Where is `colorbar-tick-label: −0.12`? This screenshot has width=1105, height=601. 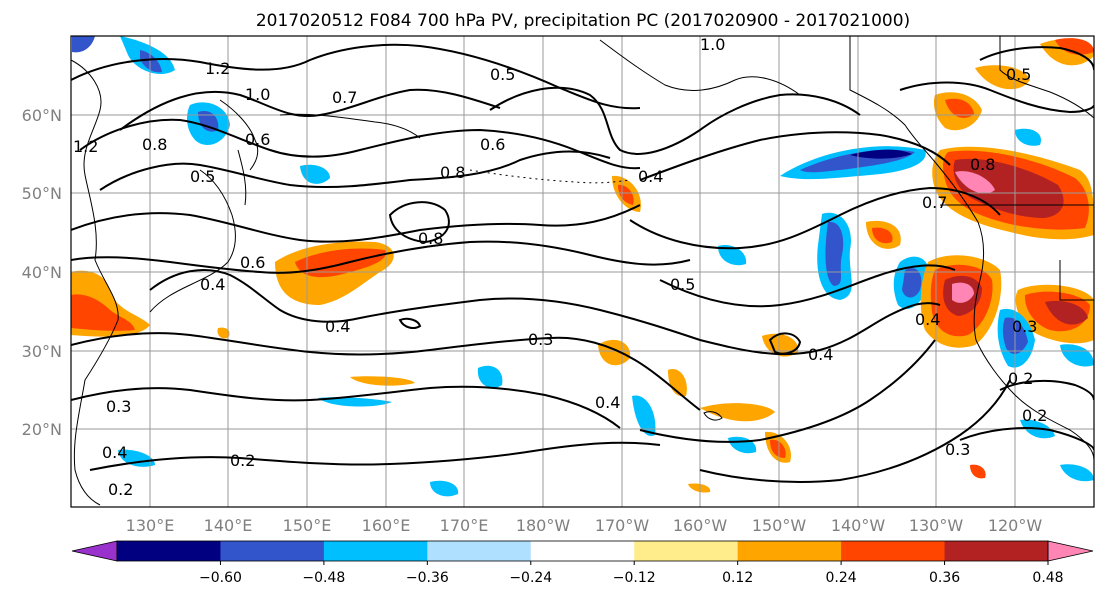 colorbar-tick-label: −0.12 is located at coordinates (634, 578).